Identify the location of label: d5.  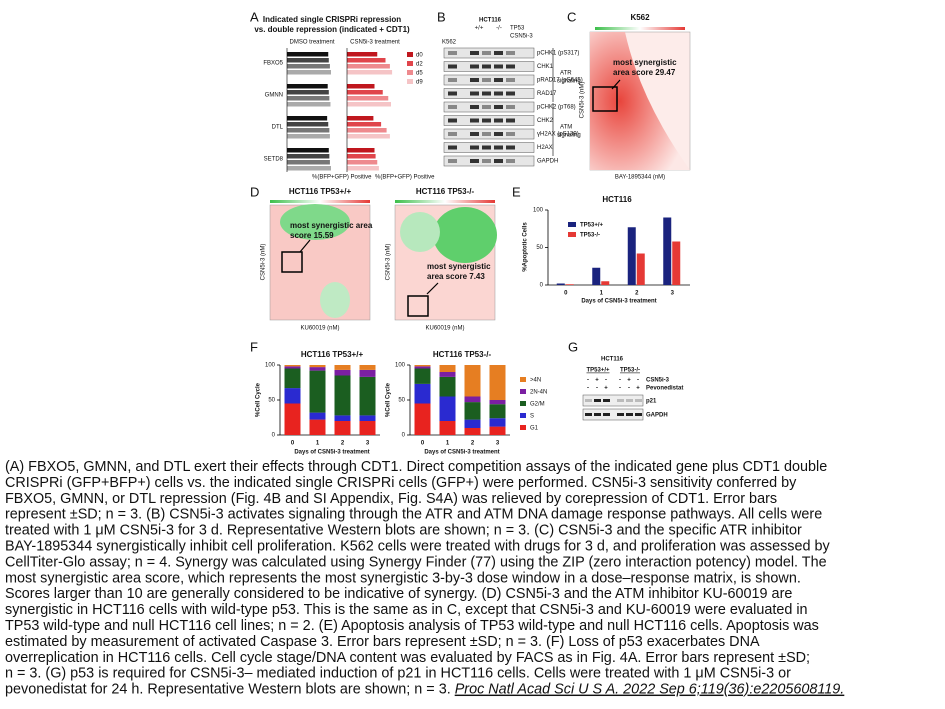
(419, 74).